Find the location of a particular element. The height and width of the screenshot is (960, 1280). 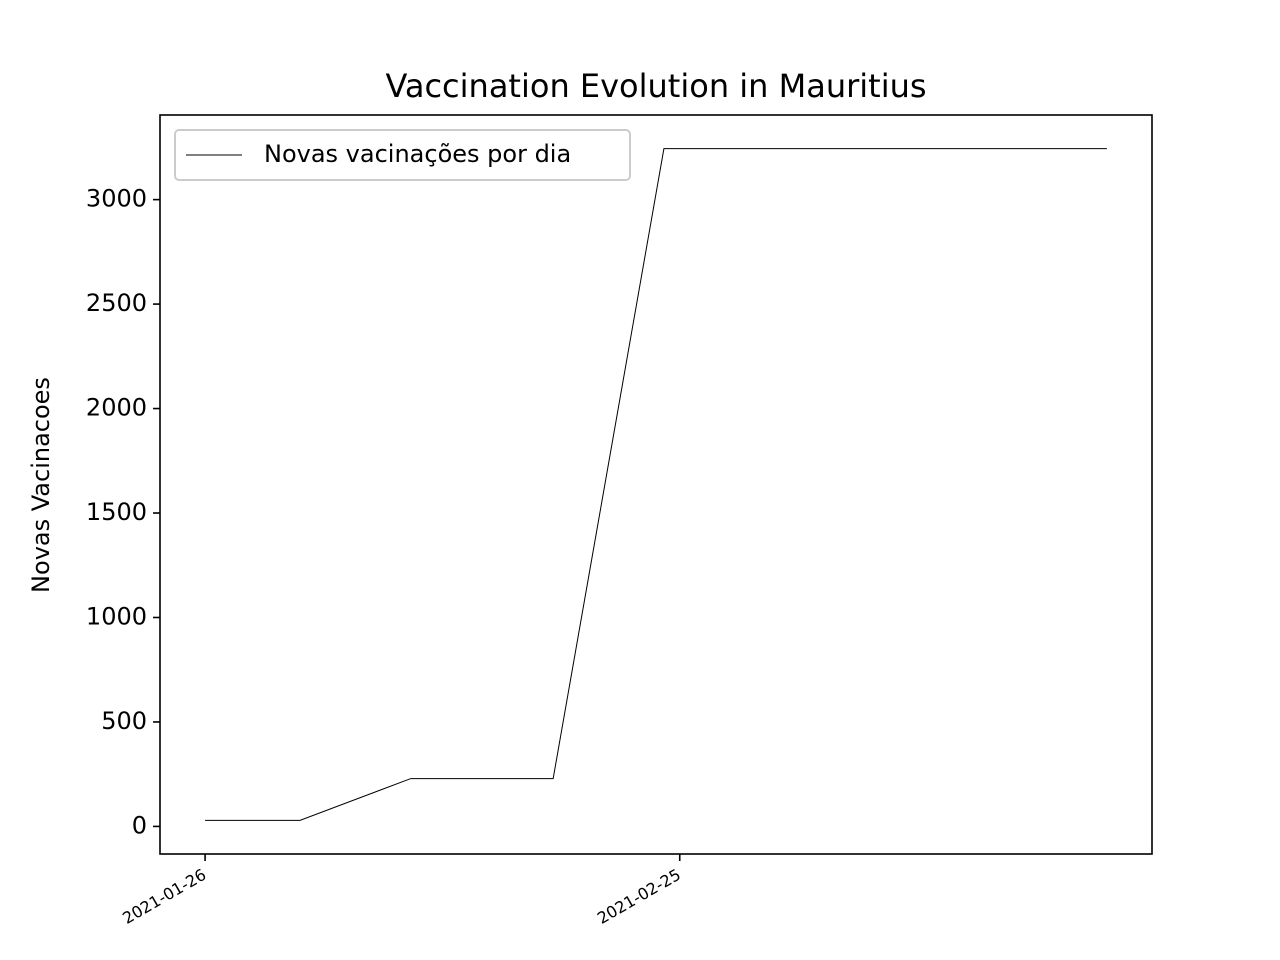

chart-title: Vaccination Evolution in Mauritius is located at coordinates (655, 86).